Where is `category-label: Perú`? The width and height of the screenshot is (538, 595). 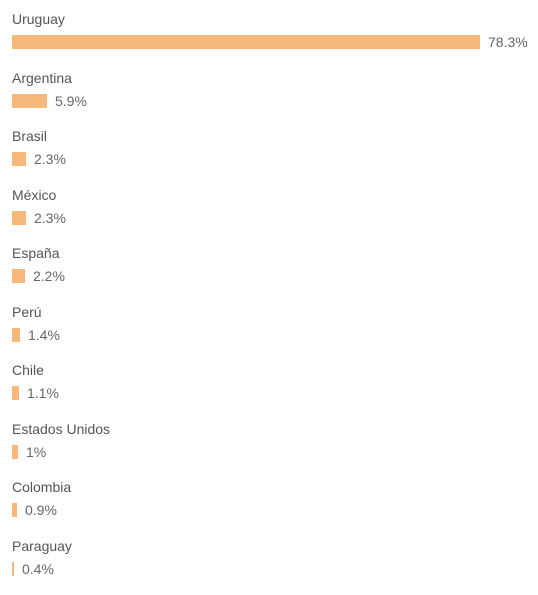
category-label: Perú is located at coordinates (27, 311).